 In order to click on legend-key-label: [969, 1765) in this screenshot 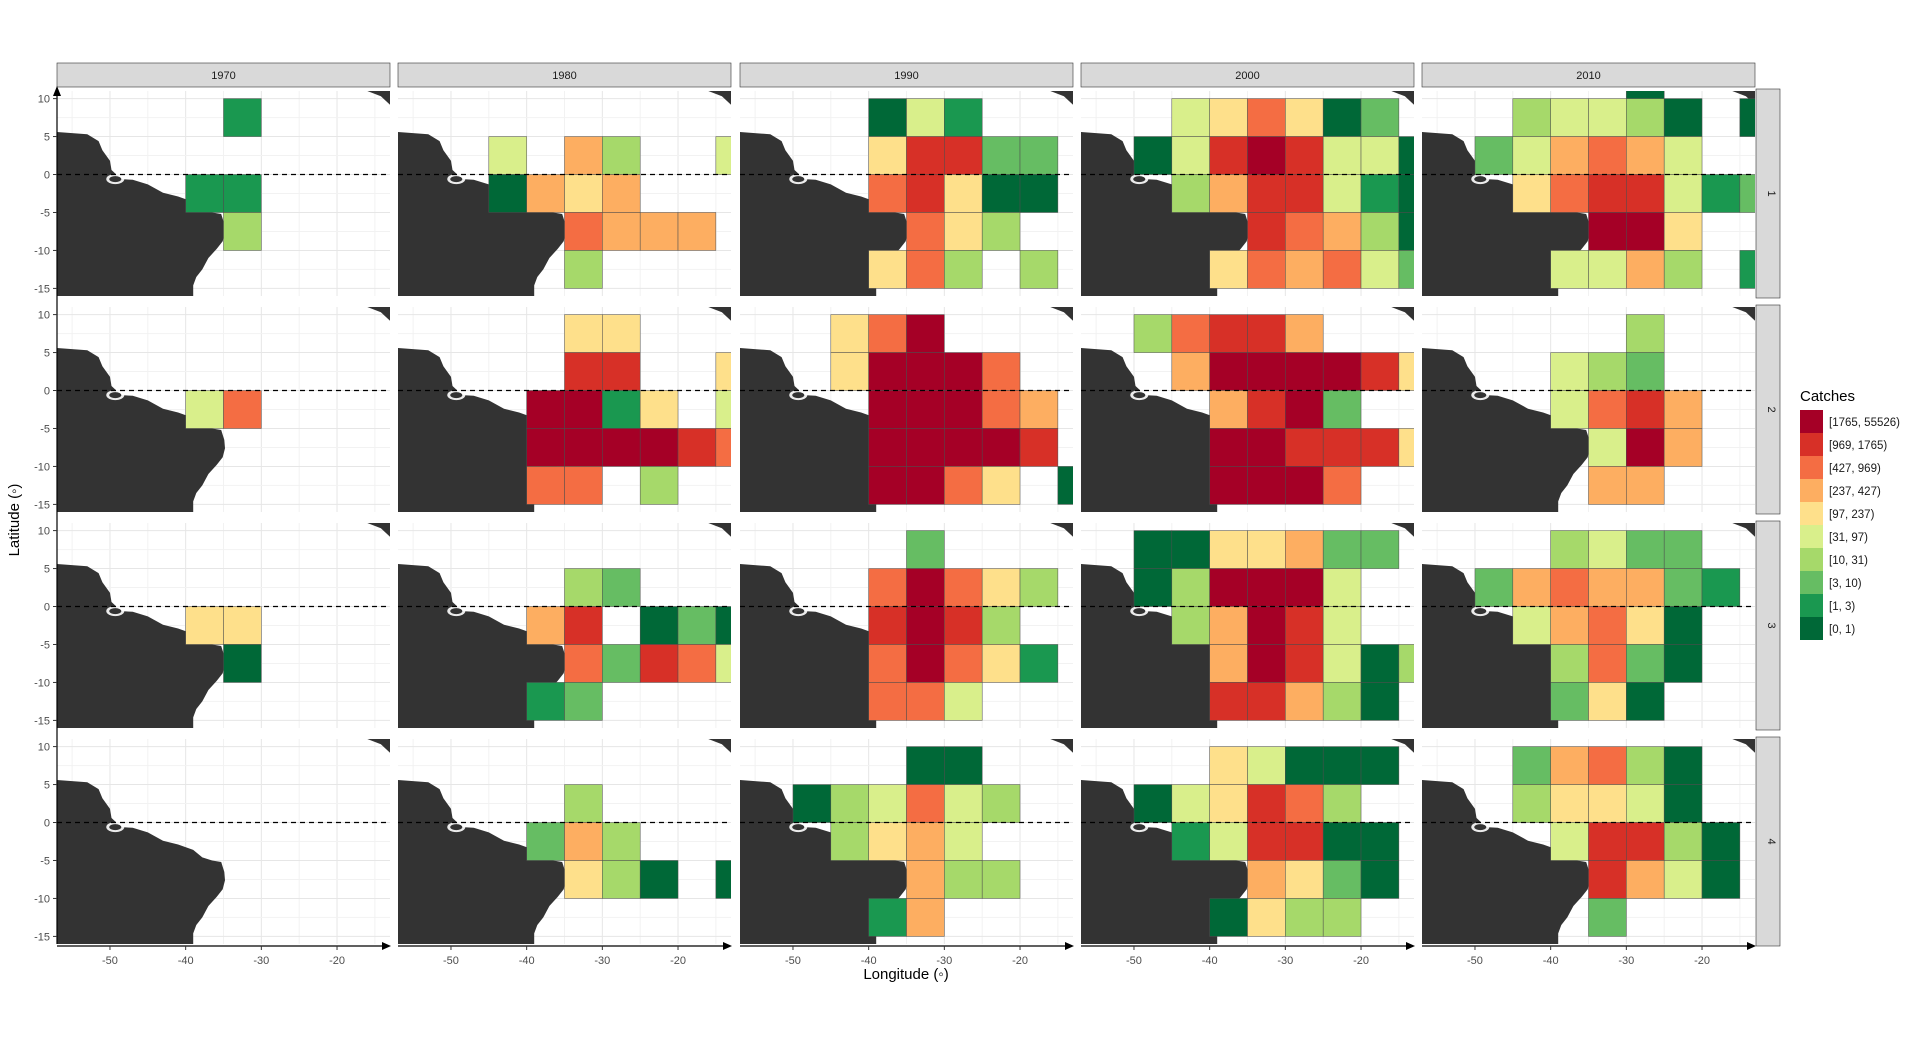, I will do `click(1858, 446)`.